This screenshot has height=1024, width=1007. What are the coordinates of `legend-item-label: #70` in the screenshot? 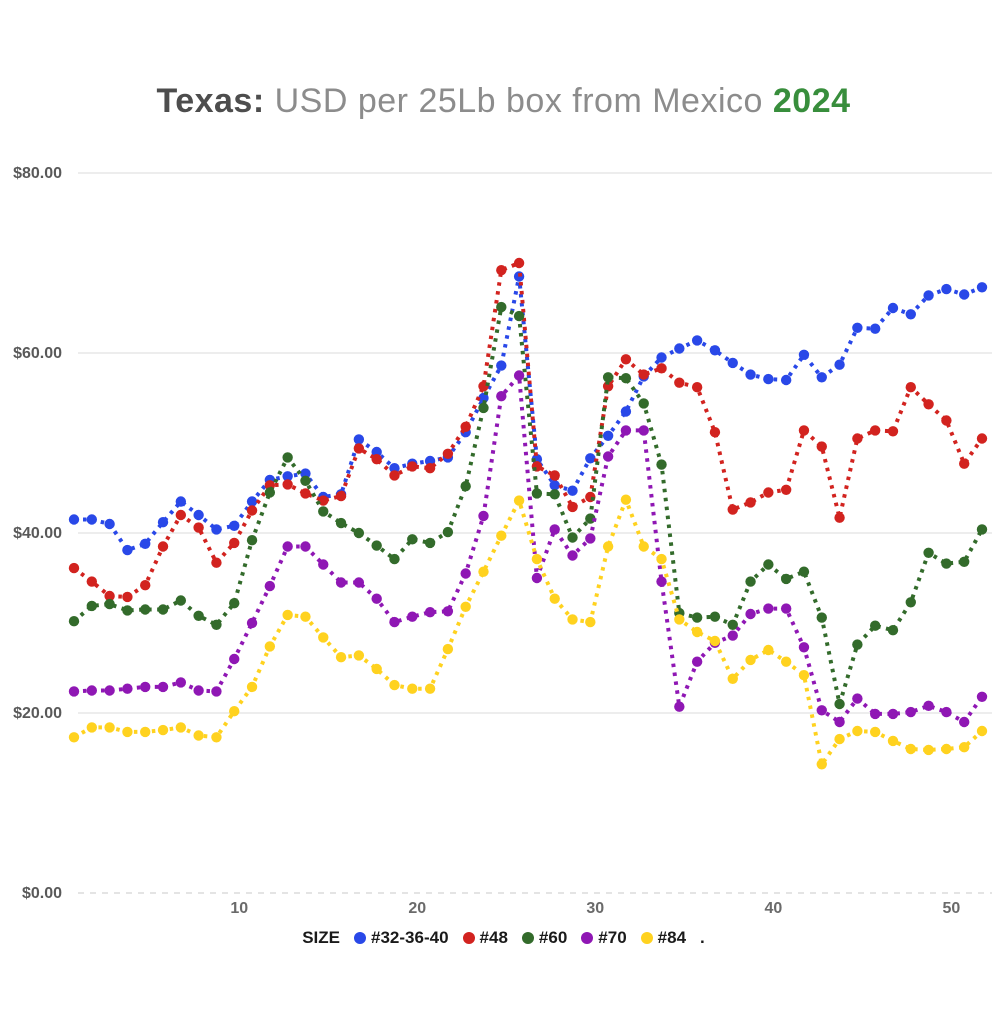 It's located at (612, 937).